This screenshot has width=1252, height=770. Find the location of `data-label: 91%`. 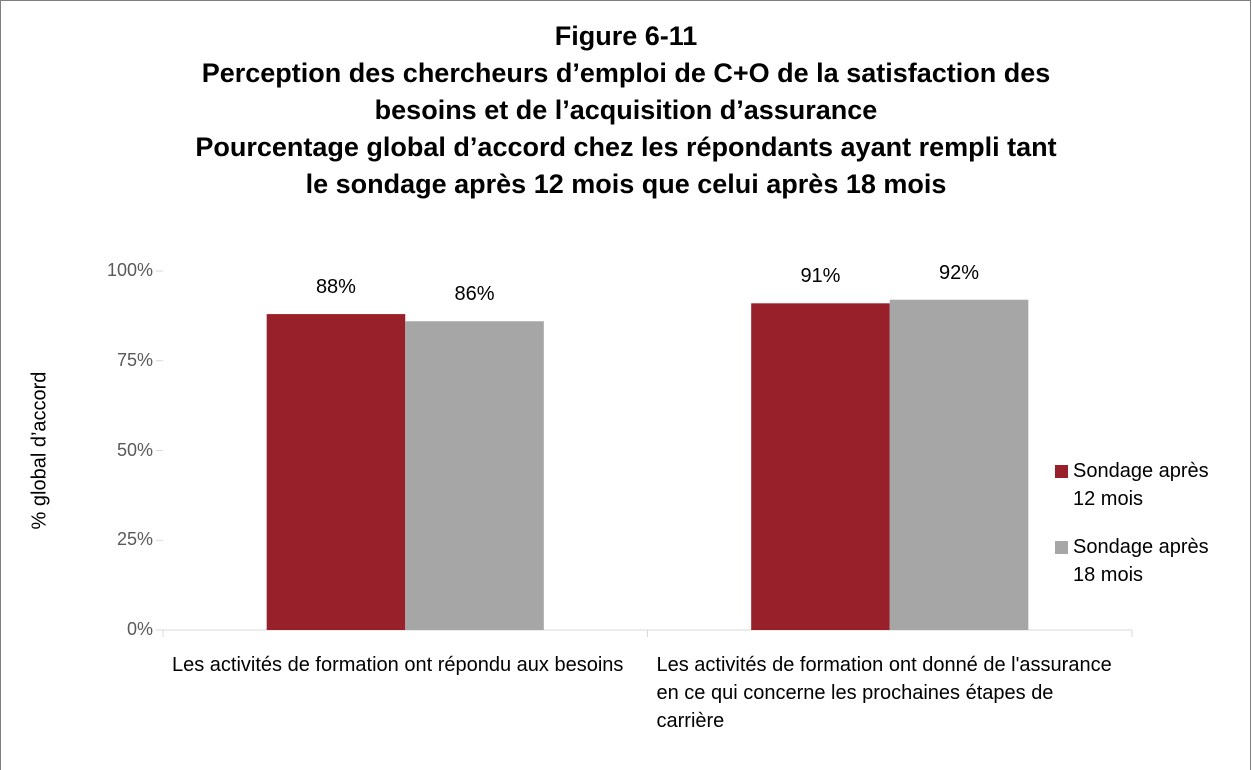

data-label: 91% is located at coordinates (820, 276).